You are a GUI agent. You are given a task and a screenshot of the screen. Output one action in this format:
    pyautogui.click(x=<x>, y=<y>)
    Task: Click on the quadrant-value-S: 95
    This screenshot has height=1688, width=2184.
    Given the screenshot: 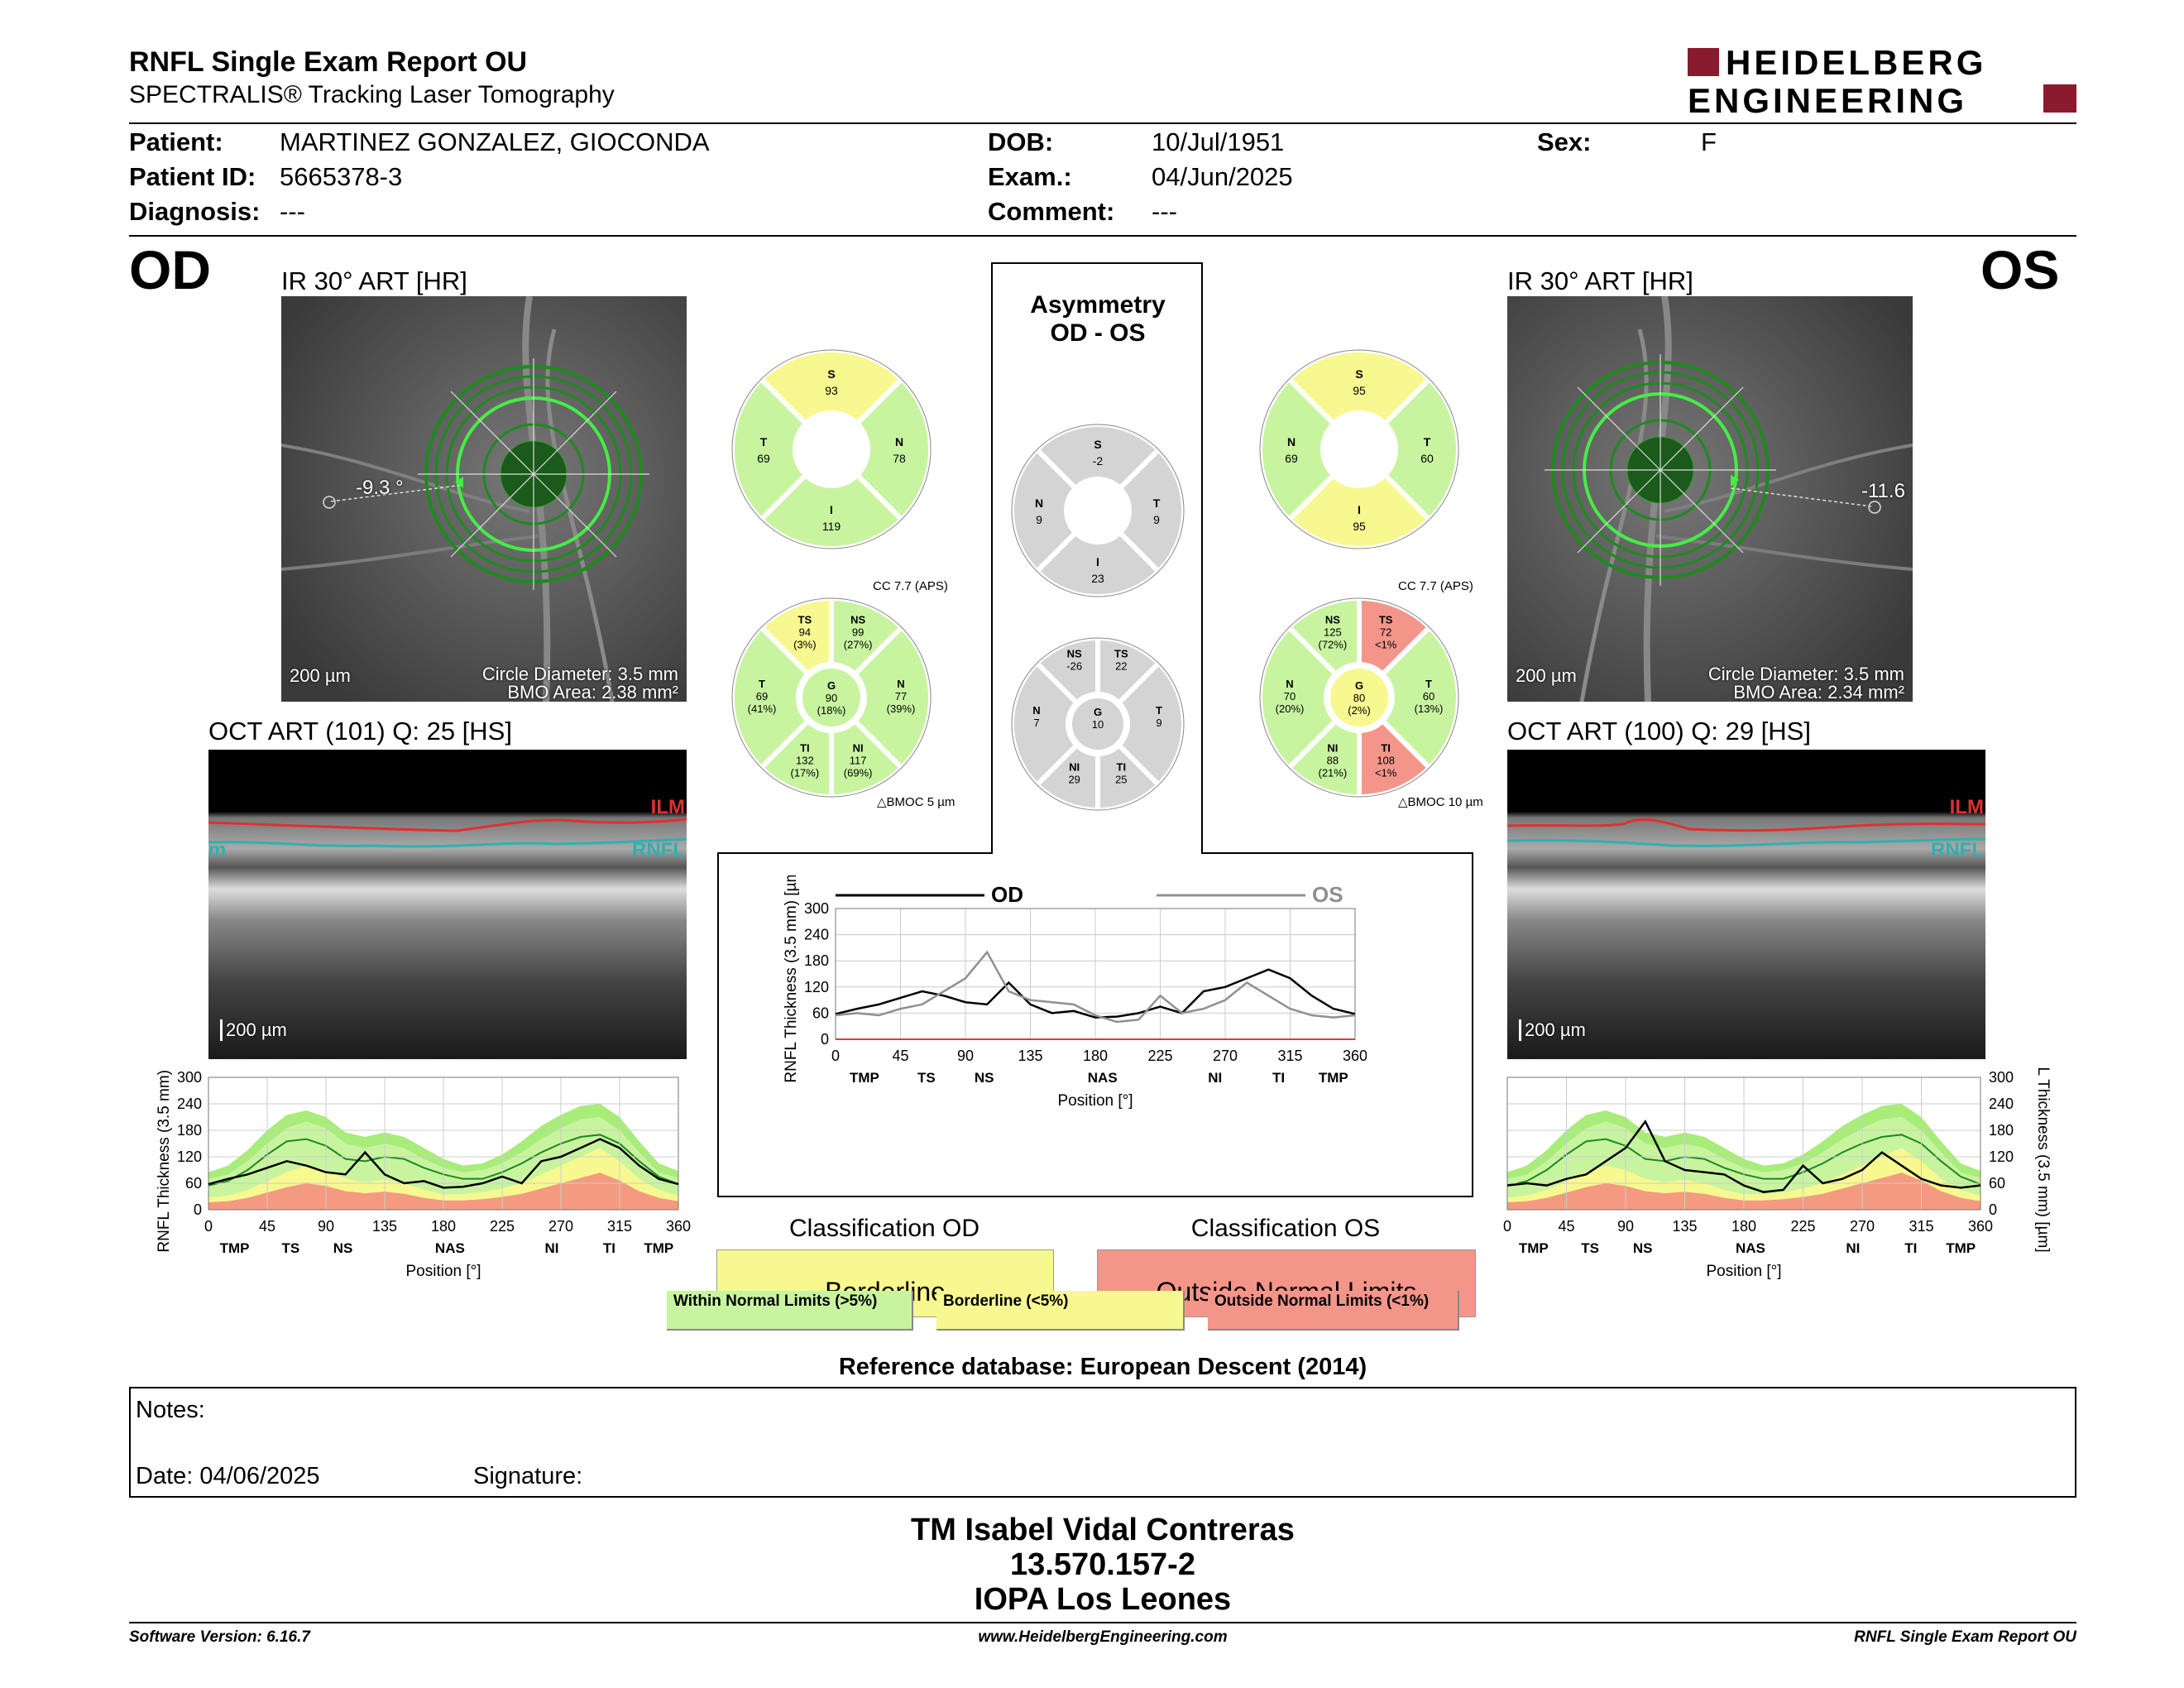 What is the action you would take?
    pyautogui.click(x=1359, y=390)
    